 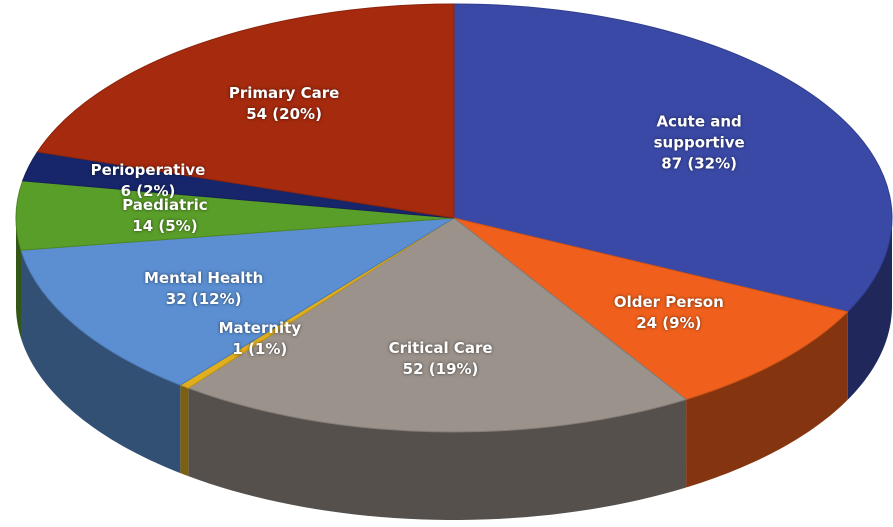 I want to click on value-label: 54 (20%), so click(x=284, y=113).